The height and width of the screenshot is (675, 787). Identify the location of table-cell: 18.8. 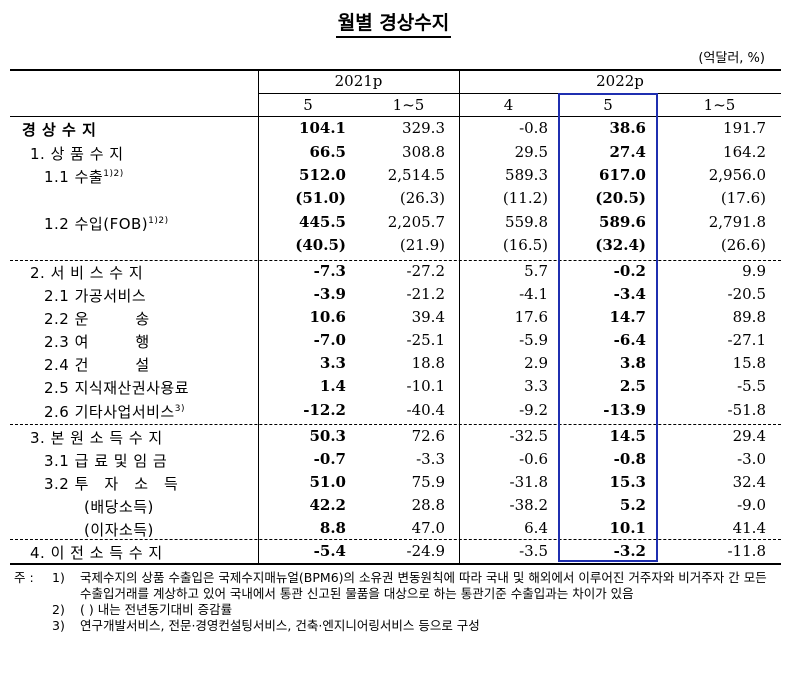
(428, 363).